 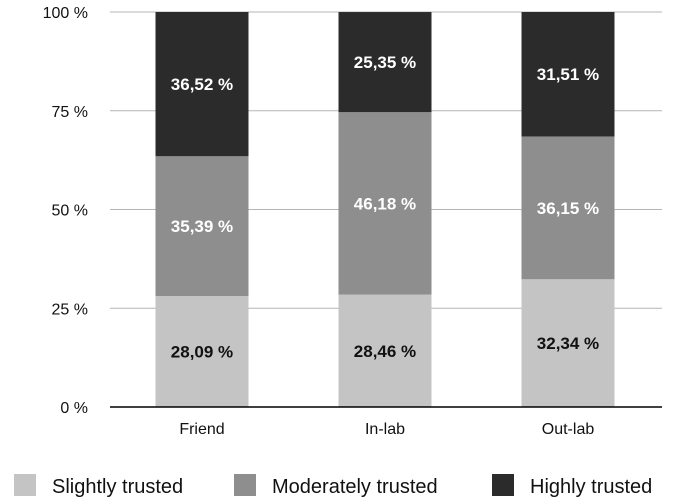 I want to click on data-label: 36,52 %, so click(x=202, y=84).